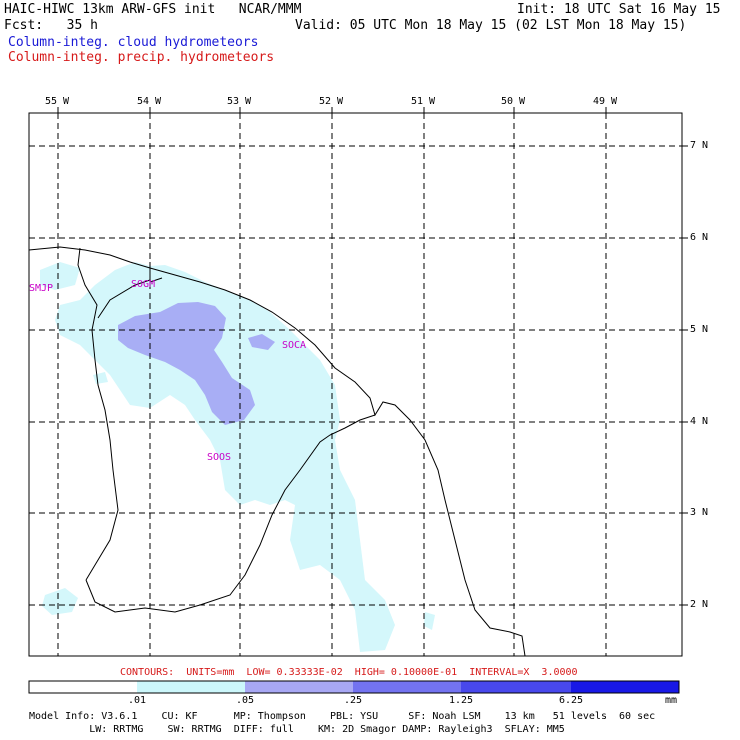  Describe the element at coordinates (141, 57) in the screenshot. I see `field-precip-label: Column-integ. precip. hydrometeors` at that location.